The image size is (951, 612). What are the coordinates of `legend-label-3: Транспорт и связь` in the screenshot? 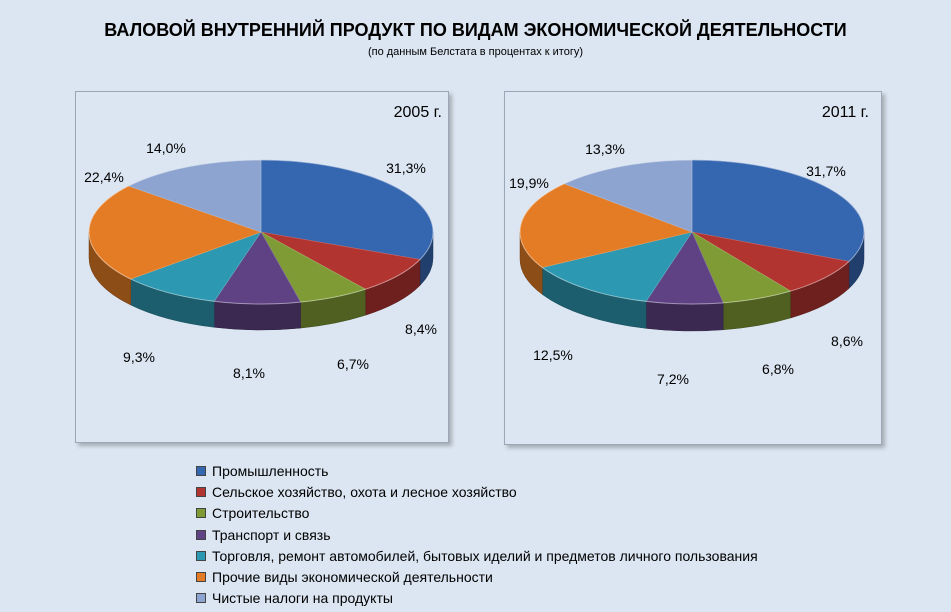 It's located at (271, 534).